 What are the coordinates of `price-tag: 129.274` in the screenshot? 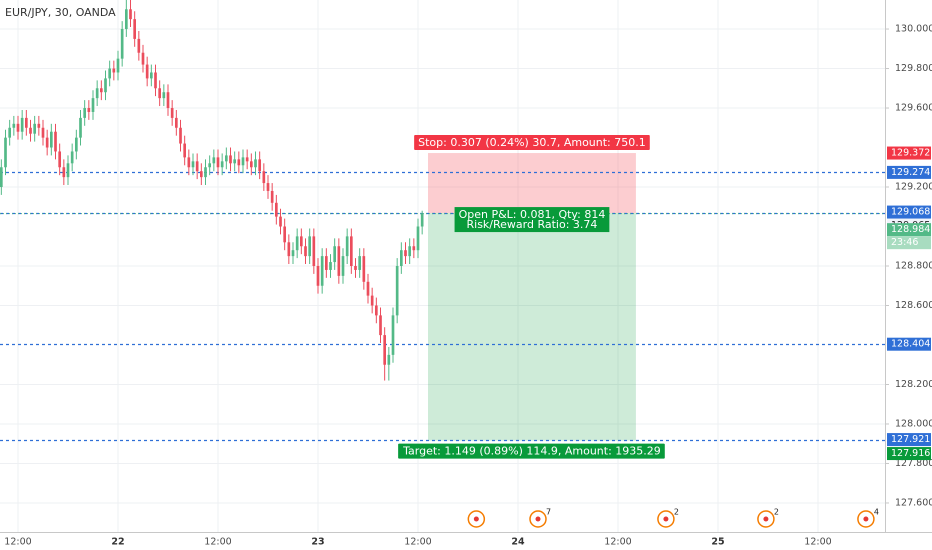 It's located at (910, 172).